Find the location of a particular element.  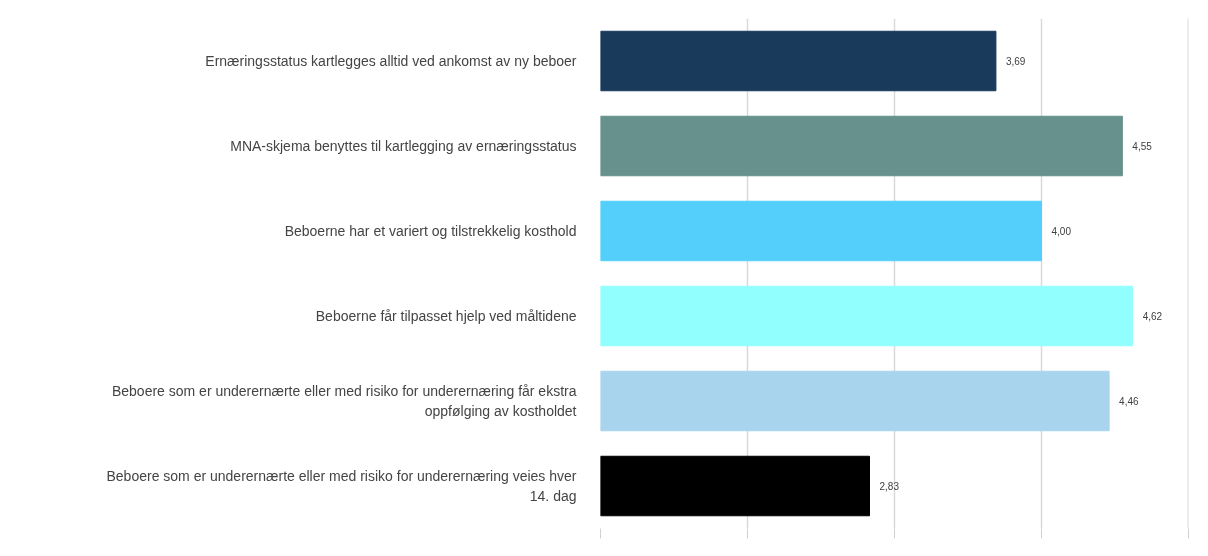

y-tick-label: Beboerne har et variert og tilstrekkelig kosthold is located at coordinates (430, 231).